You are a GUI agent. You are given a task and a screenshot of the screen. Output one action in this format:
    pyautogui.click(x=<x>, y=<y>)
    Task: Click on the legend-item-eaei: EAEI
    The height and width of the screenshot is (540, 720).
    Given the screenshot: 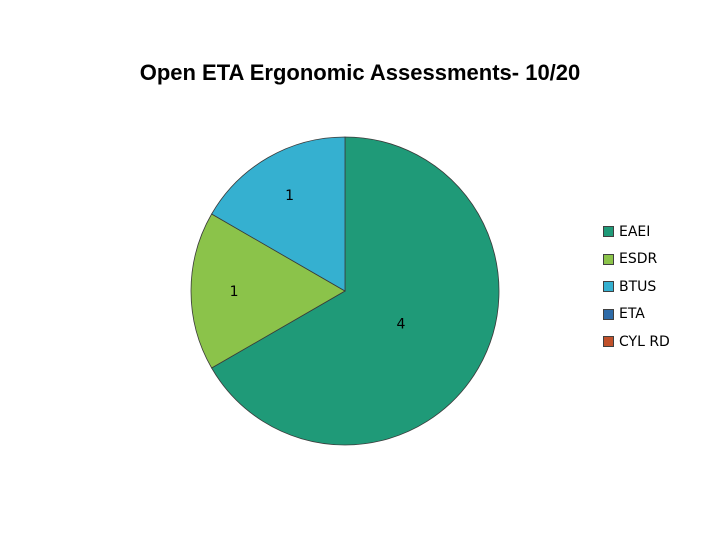 What is the action you would take?
    pyautogui.click(x=636, y=232)
    